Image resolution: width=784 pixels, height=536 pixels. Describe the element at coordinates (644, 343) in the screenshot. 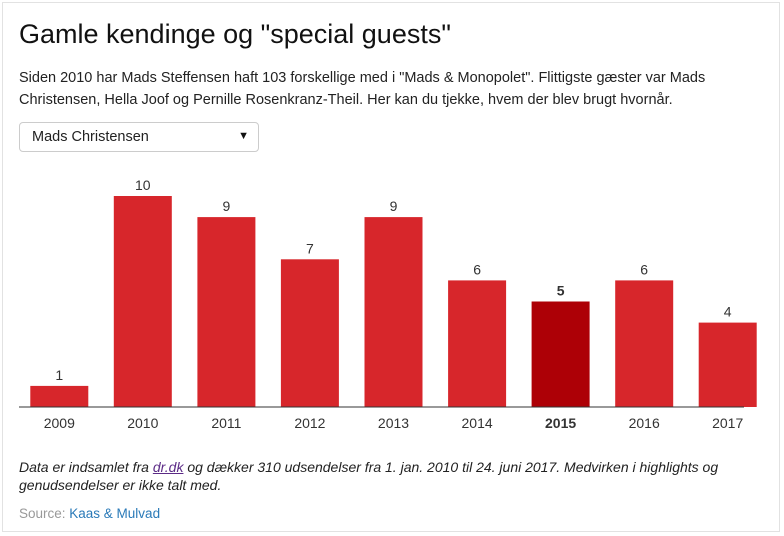

I see `bar-2016` at that location.